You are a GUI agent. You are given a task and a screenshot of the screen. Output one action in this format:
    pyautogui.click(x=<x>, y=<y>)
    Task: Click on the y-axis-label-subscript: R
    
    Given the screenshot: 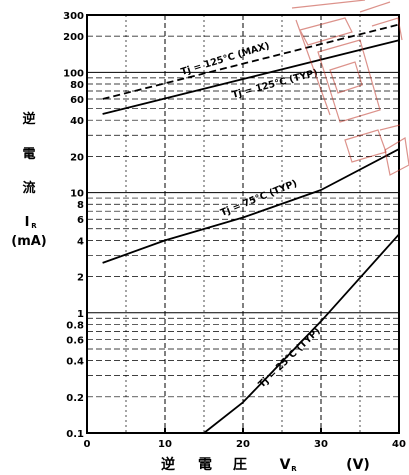 What is the action you would take?
    pyautogui.click(x=34, y=226)
    